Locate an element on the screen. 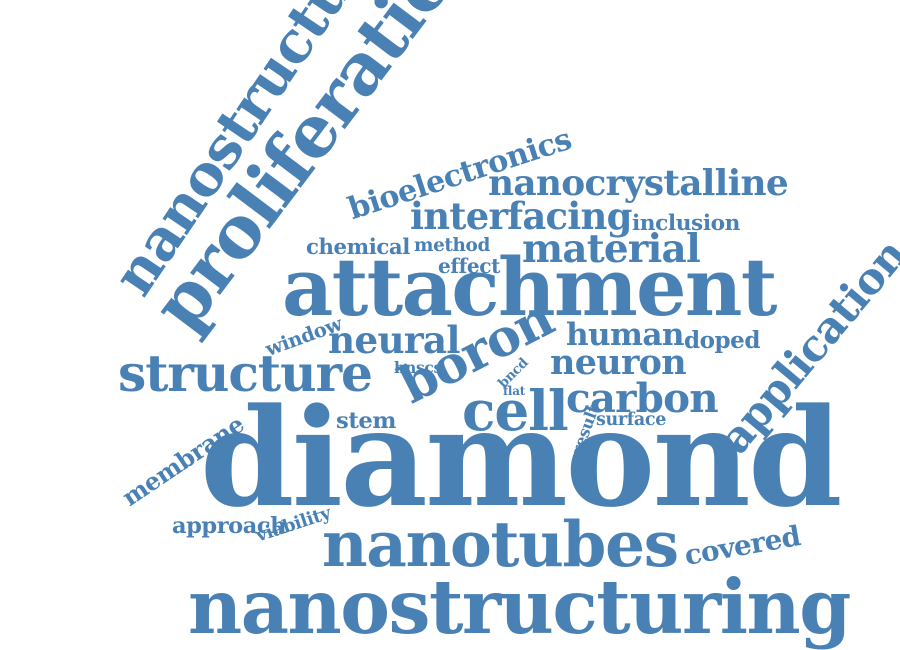  word-attachment: attachment is located at coordinates (529, 287).